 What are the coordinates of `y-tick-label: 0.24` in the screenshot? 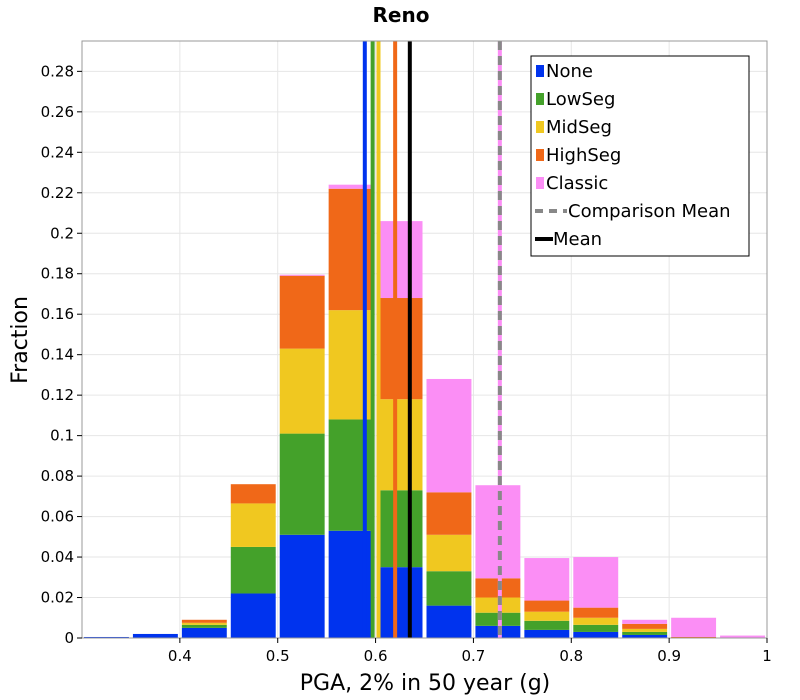 It's located at (57, 152).